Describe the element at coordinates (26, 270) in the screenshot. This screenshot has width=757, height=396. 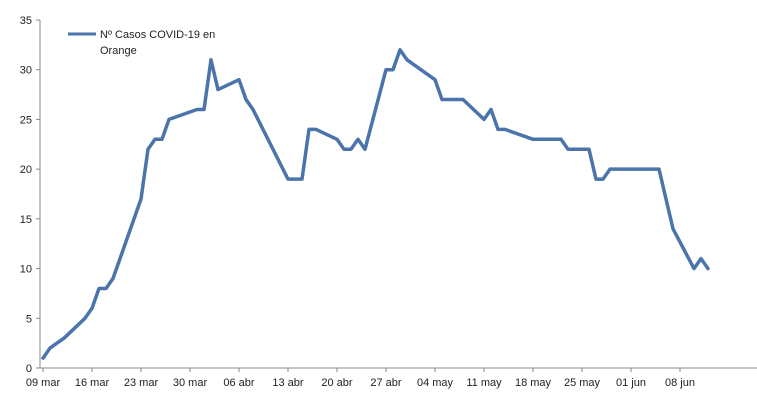
I see `y-tick-label: 10` at that location.